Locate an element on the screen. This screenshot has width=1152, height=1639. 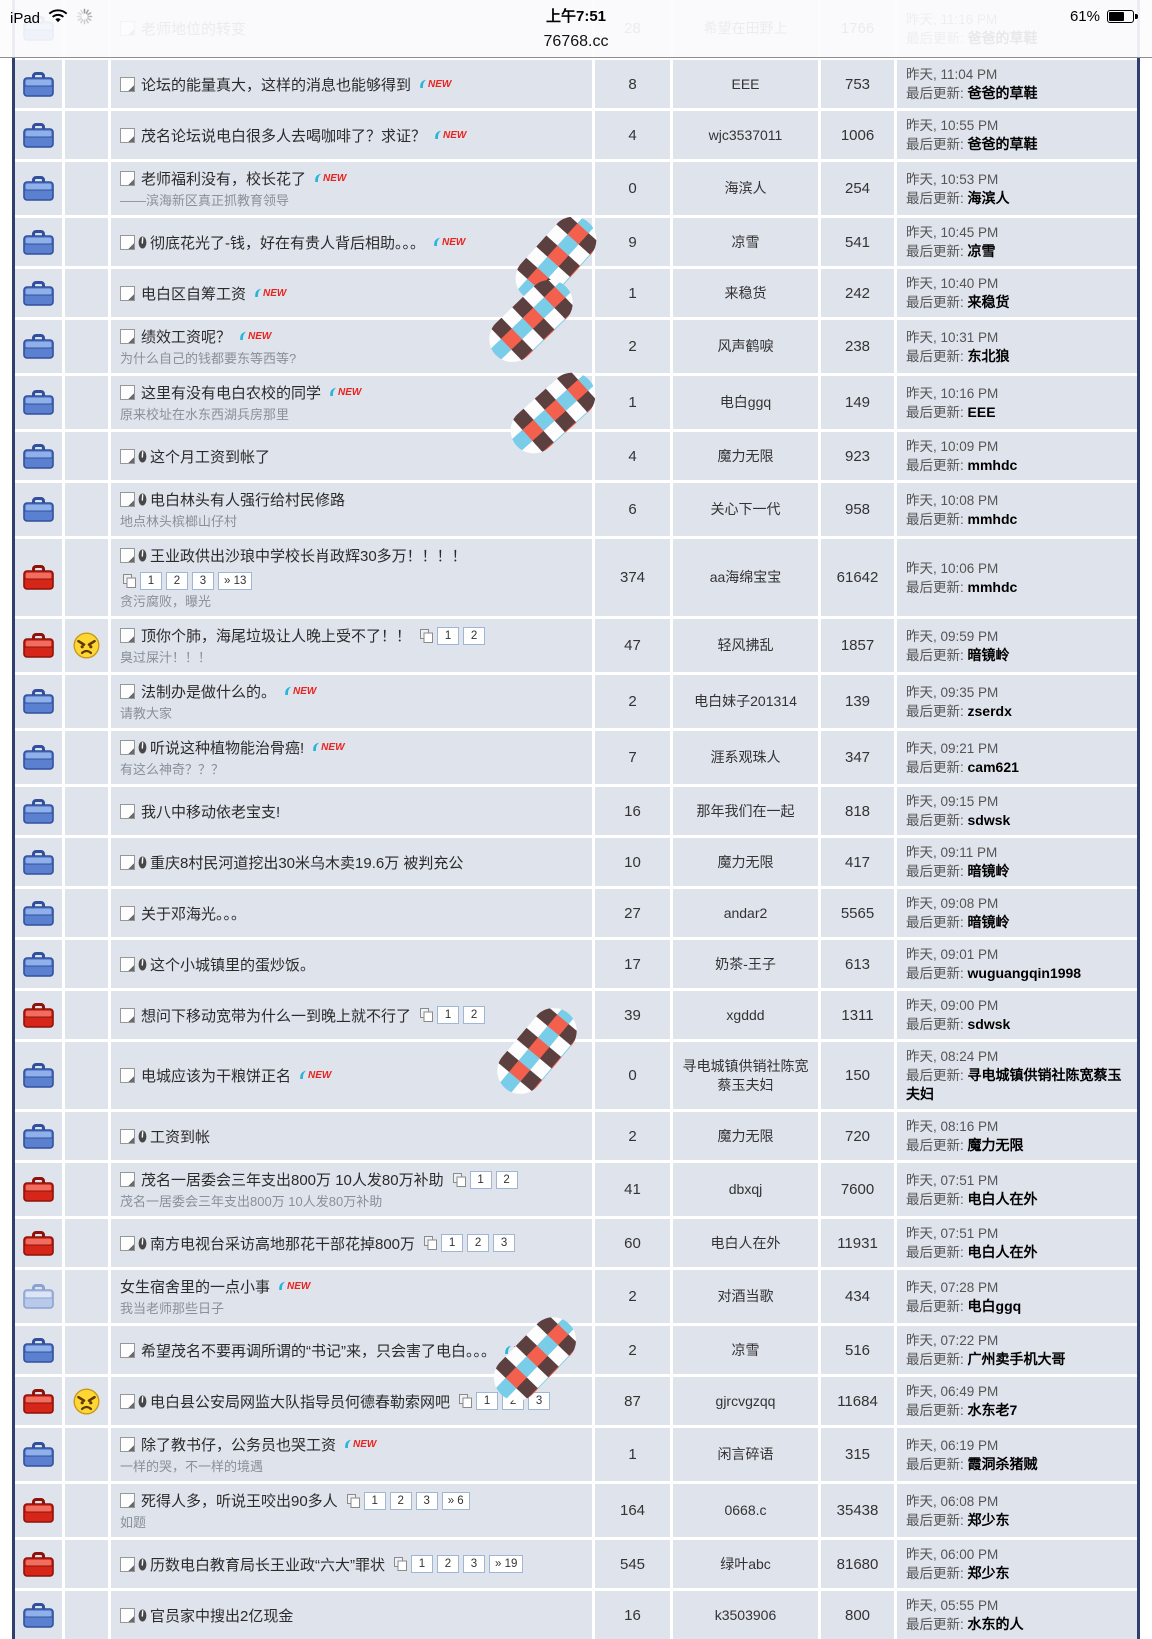
thread-title-link: 电白林头有人强行给村民修路 is located at coordinates (247, 499).